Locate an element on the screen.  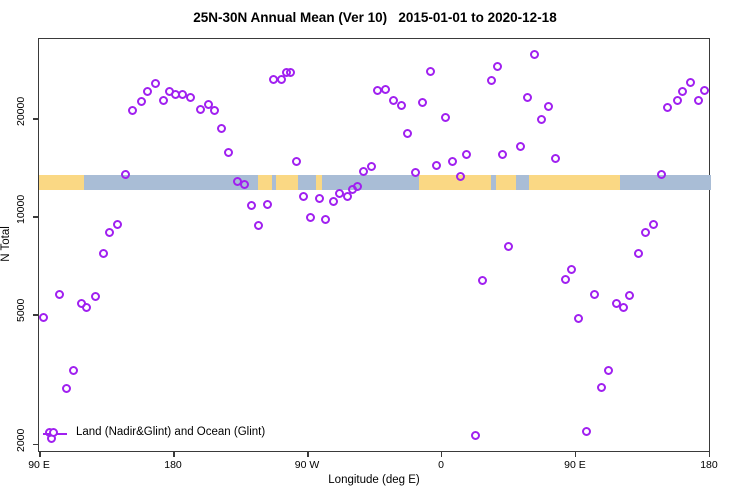
y-tick-label: 2000 is located at coordinates (21, 440).